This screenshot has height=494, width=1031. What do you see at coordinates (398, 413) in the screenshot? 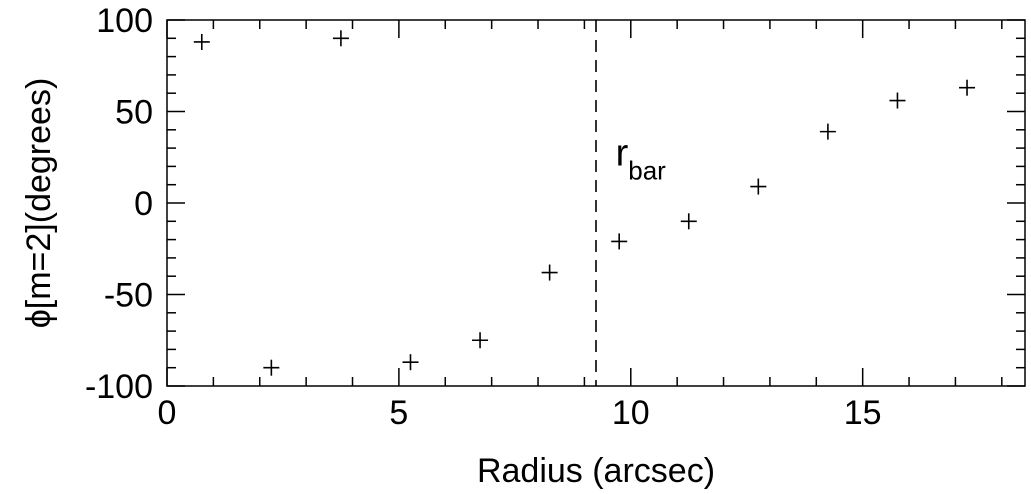
I see `x-tick-label: 5` at bounding box center [398, 413].